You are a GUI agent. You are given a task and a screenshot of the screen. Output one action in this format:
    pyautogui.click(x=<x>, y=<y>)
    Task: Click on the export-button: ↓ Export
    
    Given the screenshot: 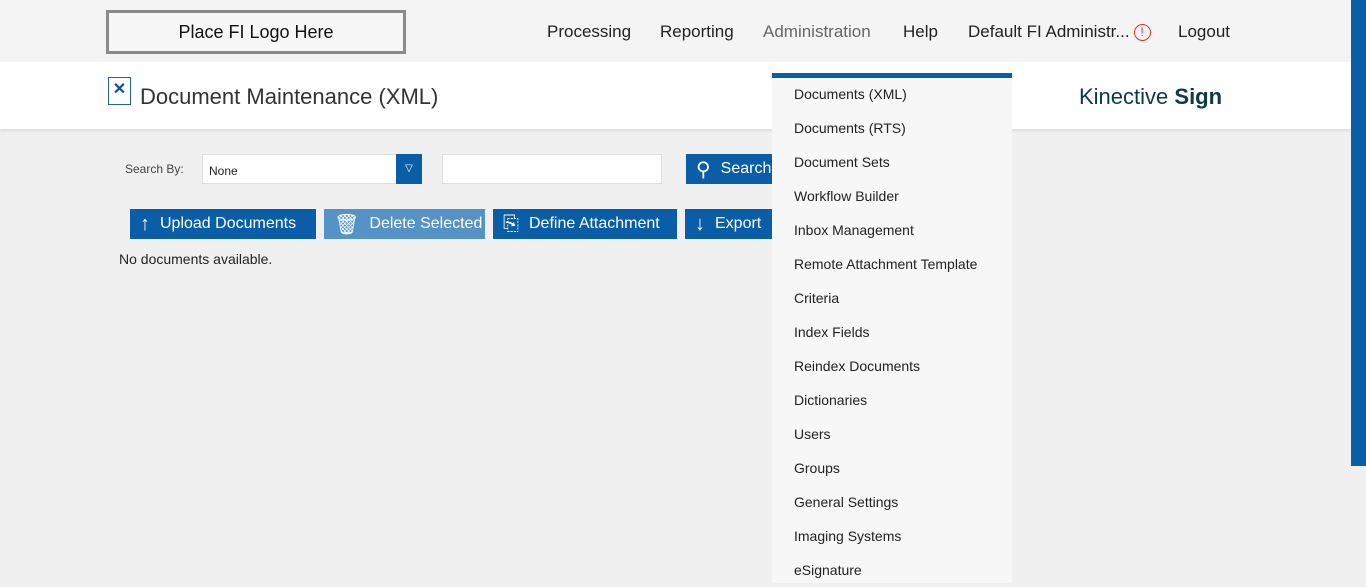 What is the action you would take?
    pyautogui.click(x=728, y=224)
    